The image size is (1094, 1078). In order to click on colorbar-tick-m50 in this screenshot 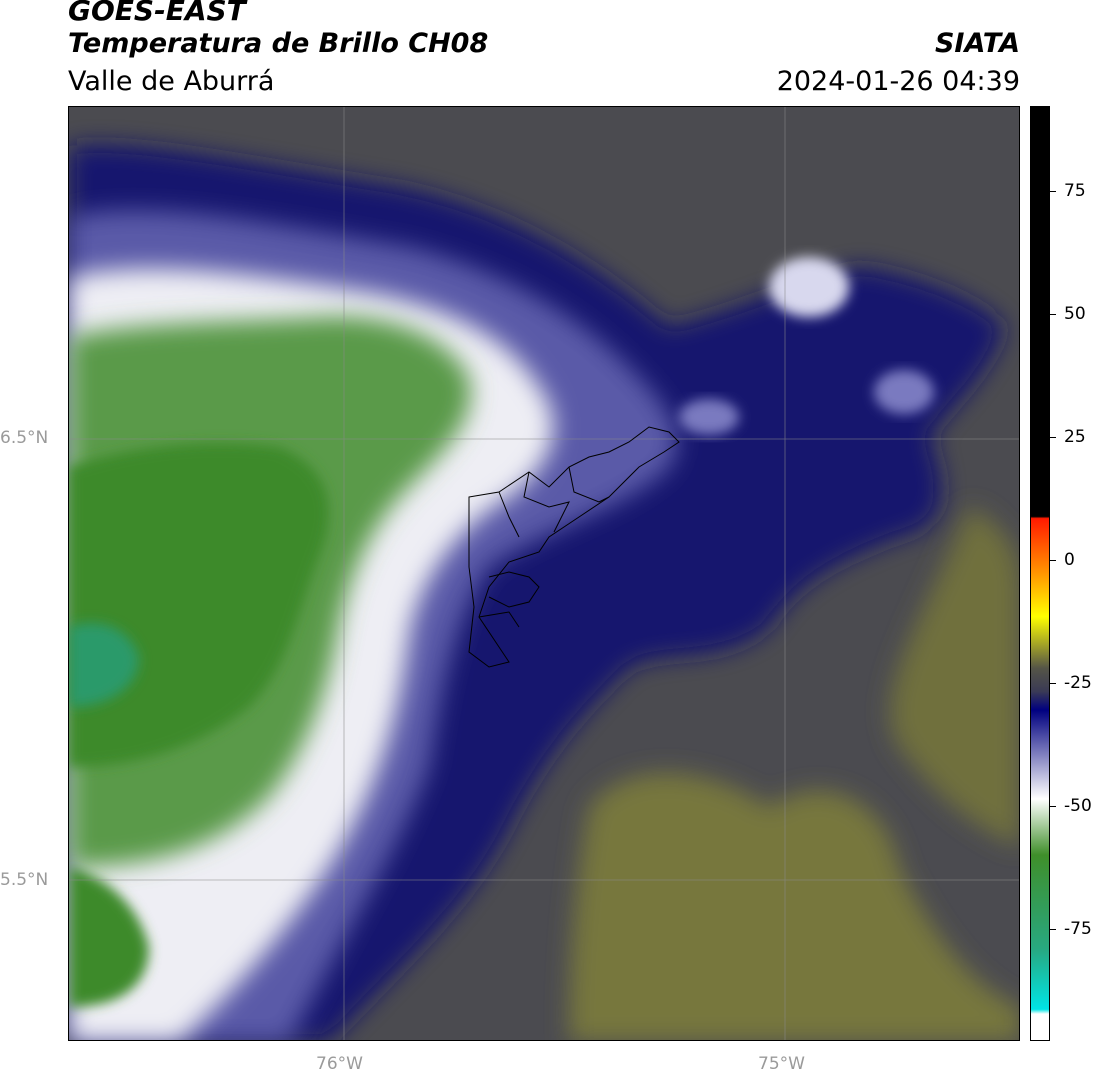, I will do `click(1053, 806)`.